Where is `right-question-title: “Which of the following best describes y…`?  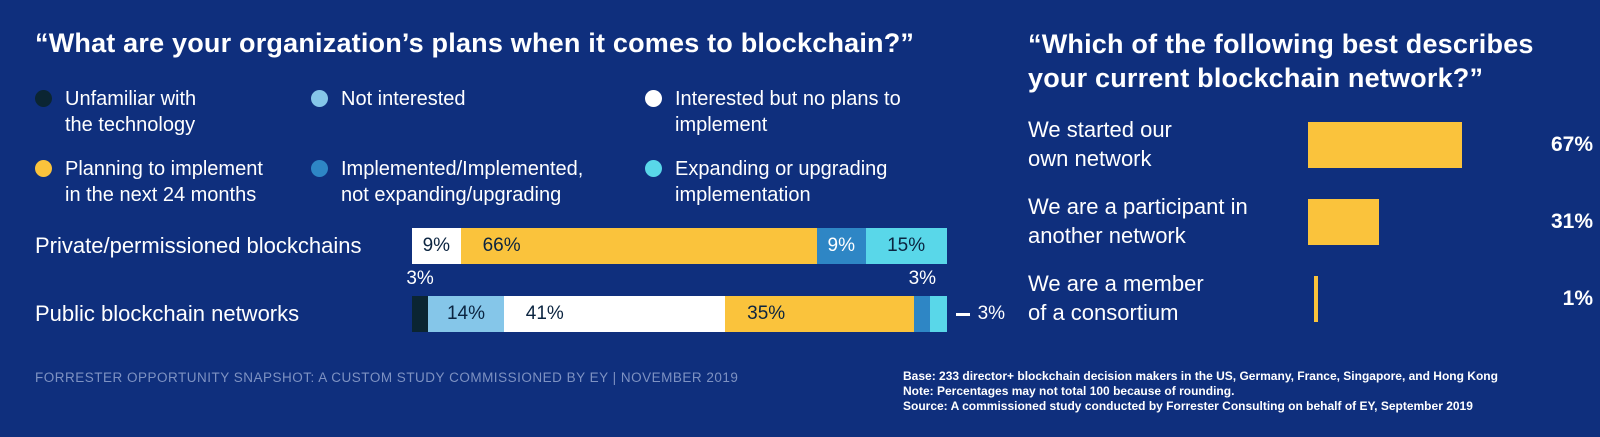
right-question-title: “Which of the following best describes y… is located at coordinates (1281, 61).